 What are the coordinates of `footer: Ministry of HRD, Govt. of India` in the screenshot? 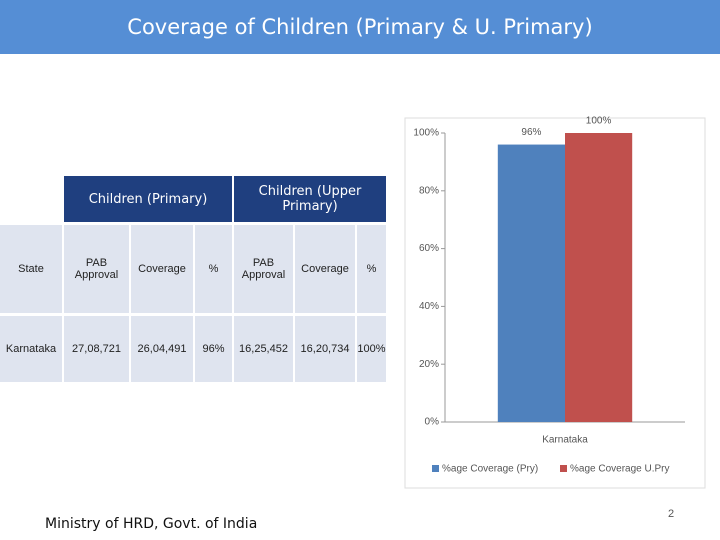 It's located at (151, 524).